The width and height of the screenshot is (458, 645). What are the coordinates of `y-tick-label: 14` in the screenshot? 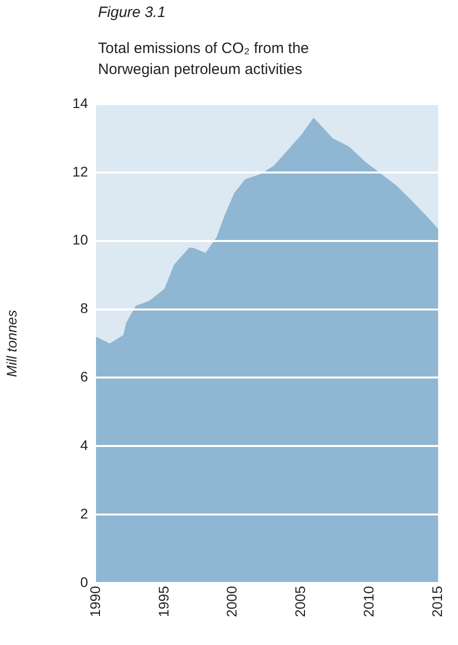 It's located at (80, 102).